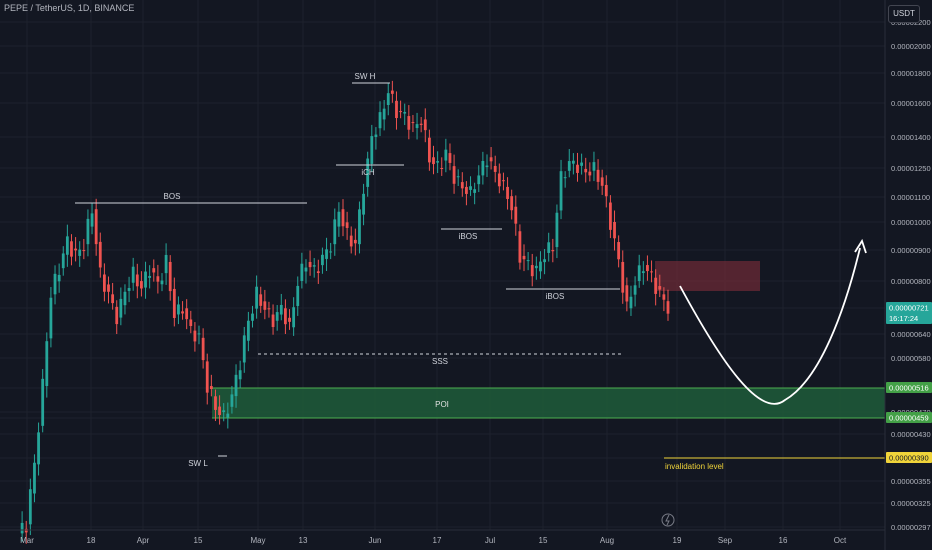  Describe the element at coordinates (375, 540) in the screenshot. I see `x-tick-label: Jun` at that location.